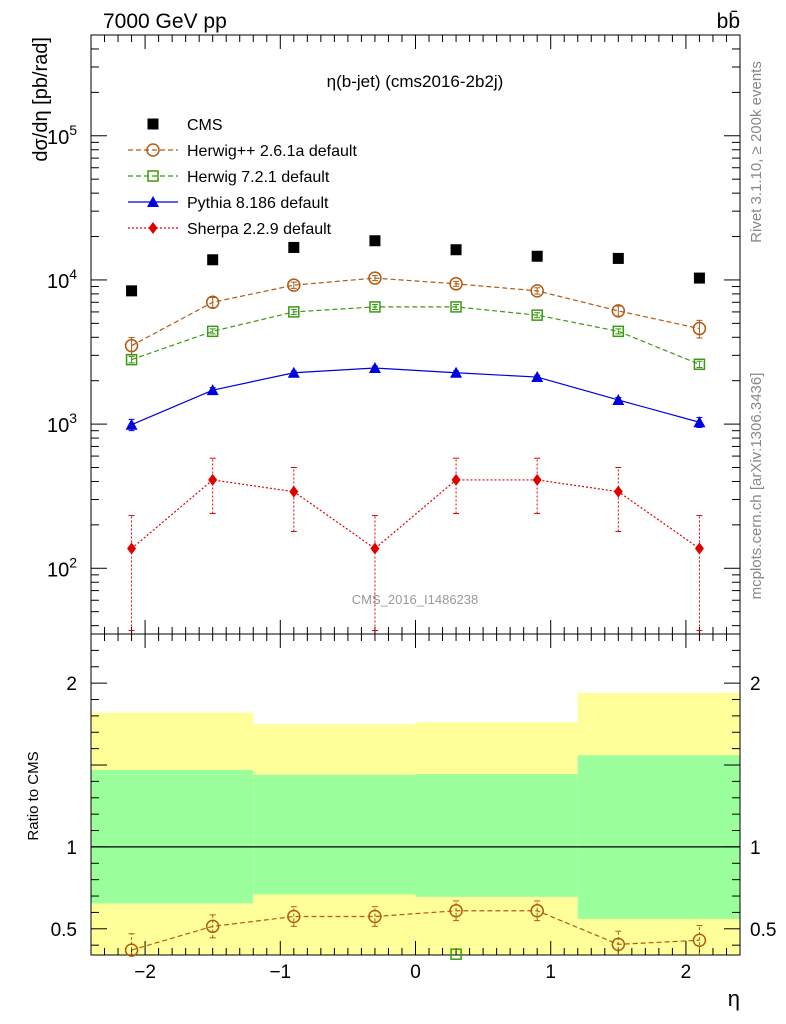 The width and height of the screenshot is (786, 1024). I want to click on y-tick-label: 10⁴, so click(62, 279).